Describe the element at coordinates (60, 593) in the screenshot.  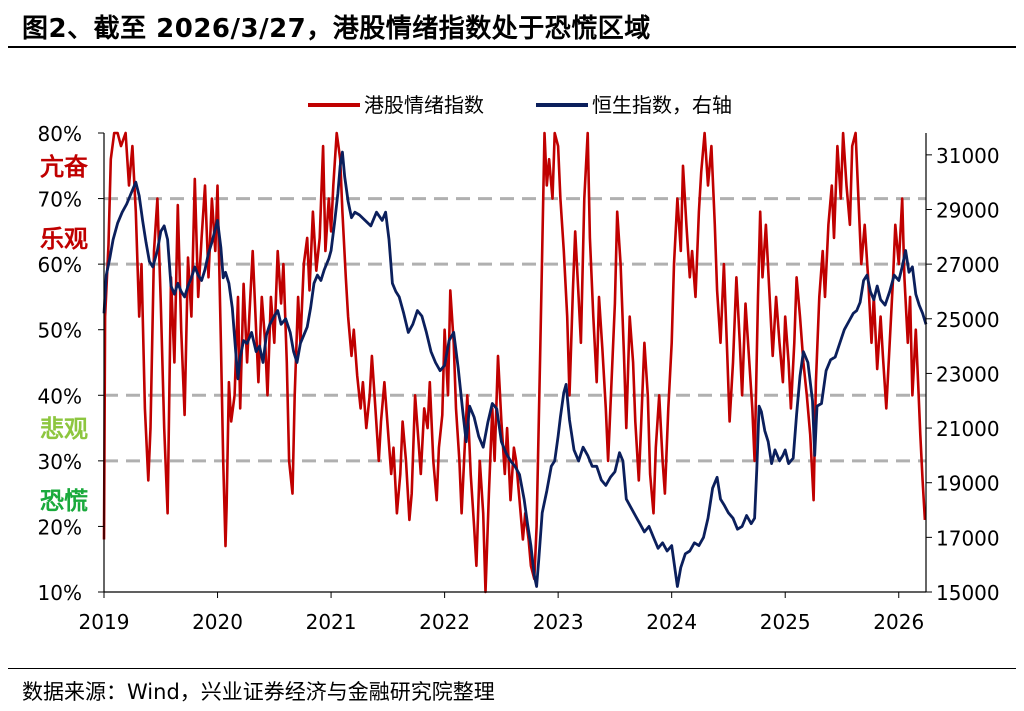
I see `y-left-tick-label: 10%` at that location.